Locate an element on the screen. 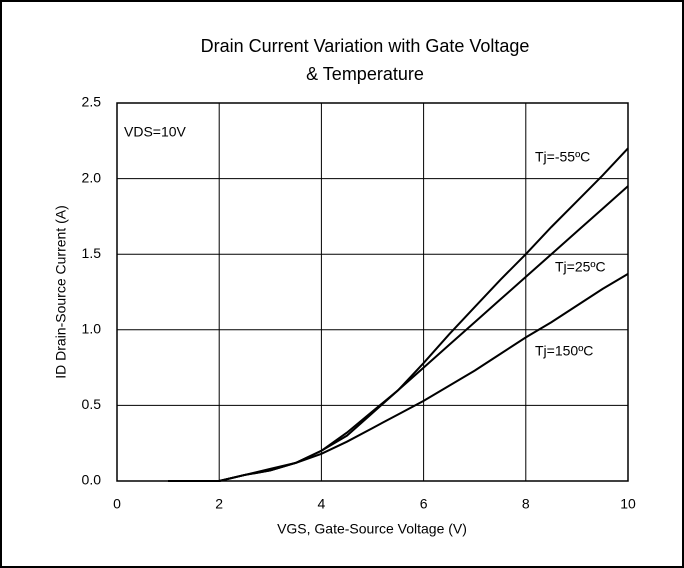 This screenshot has width=684, height=568. x-tick-label: 6 is located at coordinates (424, 504).